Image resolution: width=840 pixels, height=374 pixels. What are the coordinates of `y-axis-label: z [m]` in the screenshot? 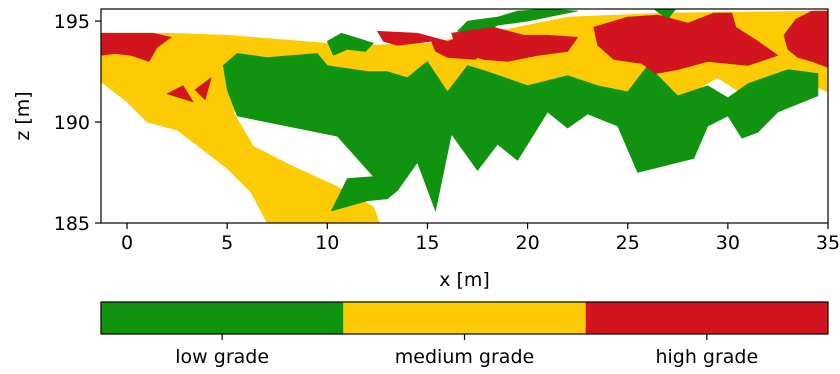 It's located at (23, 115).